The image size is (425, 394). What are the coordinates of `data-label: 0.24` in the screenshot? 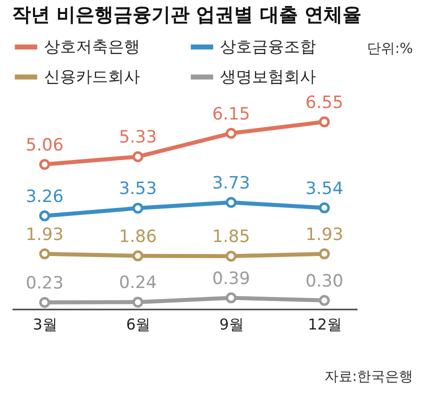 It's located at (137, 283).